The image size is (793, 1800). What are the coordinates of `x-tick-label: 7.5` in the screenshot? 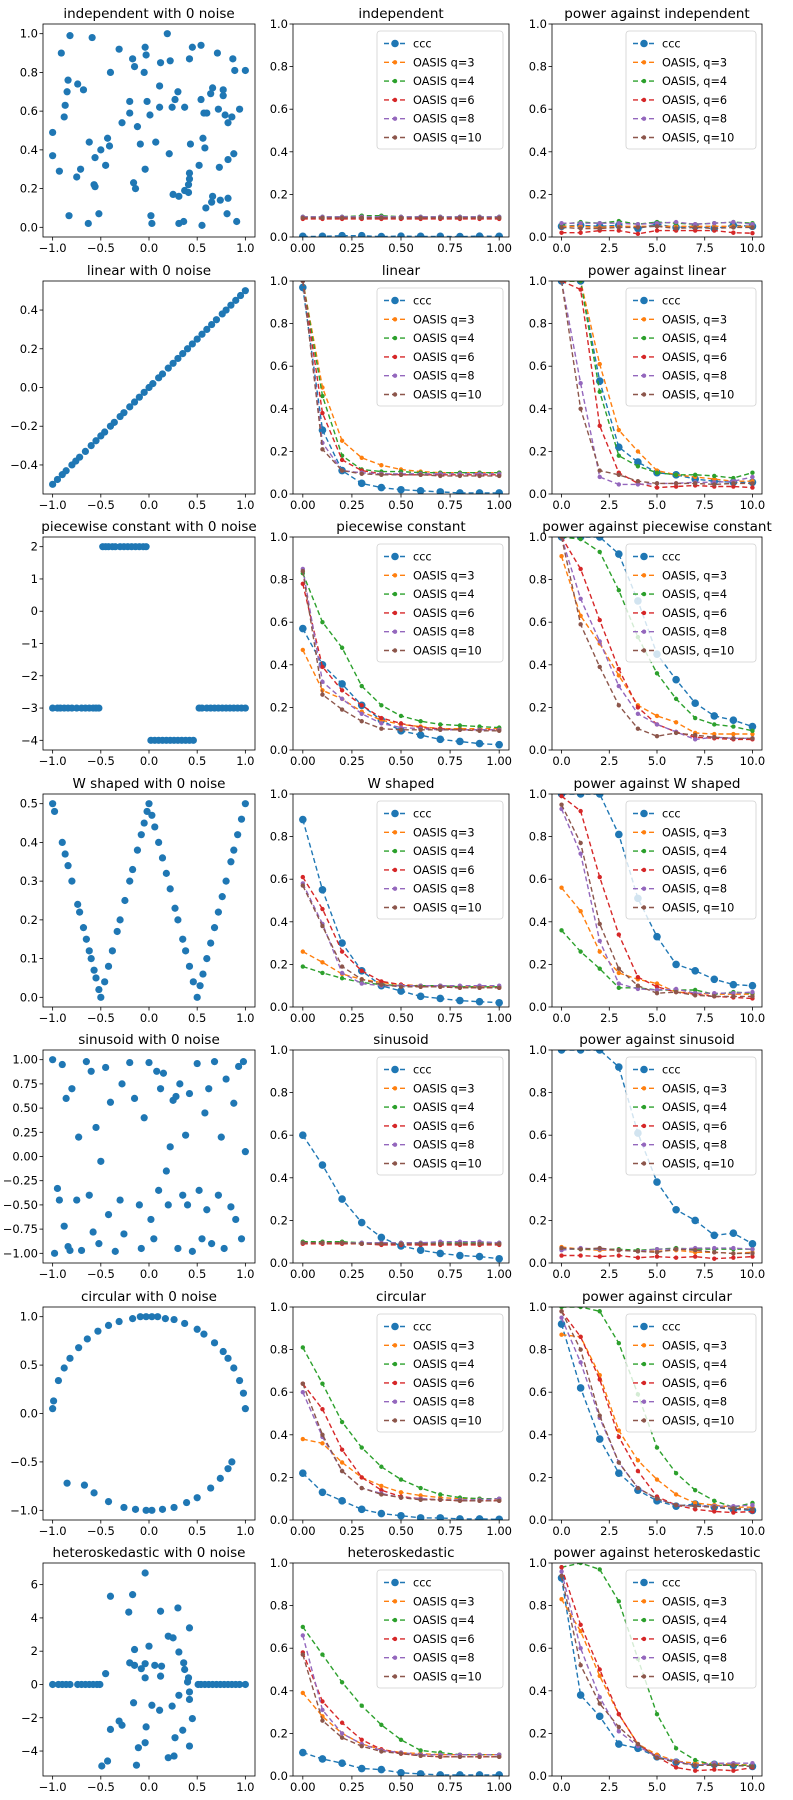 It's located at (705, 248).